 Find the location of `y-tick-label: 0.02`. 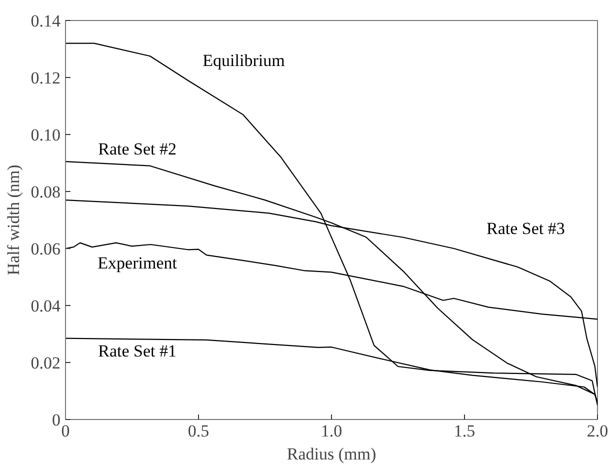

y-tick-label: 0.02 is located at coordinates (45, 363).